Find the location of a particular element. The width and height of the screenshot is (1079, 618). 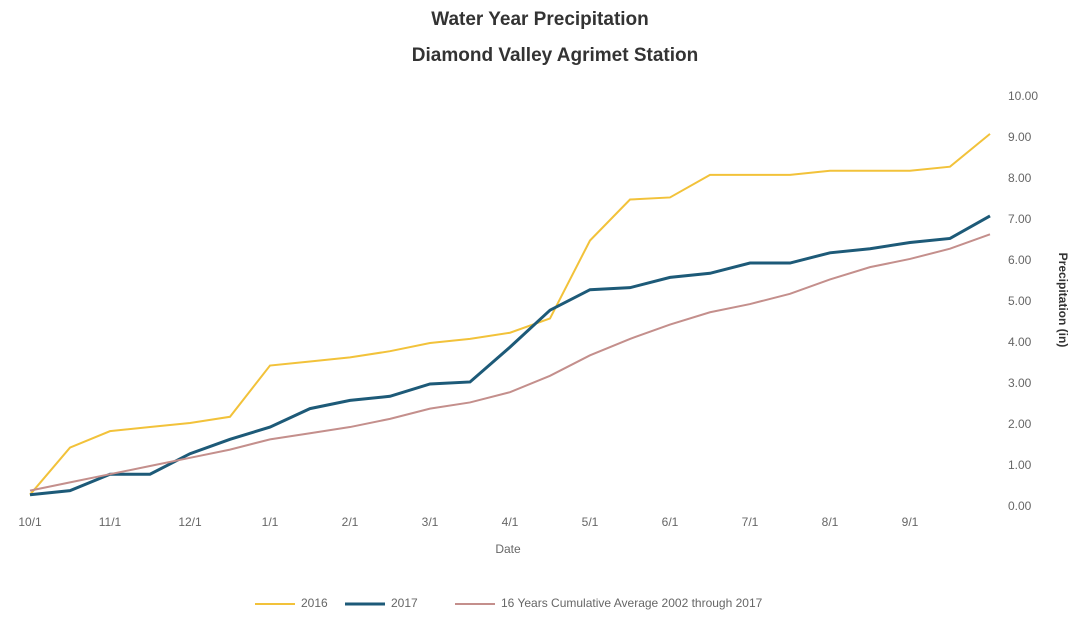

y-tick-label: 8.00 is located at coordinates (1020, 178).